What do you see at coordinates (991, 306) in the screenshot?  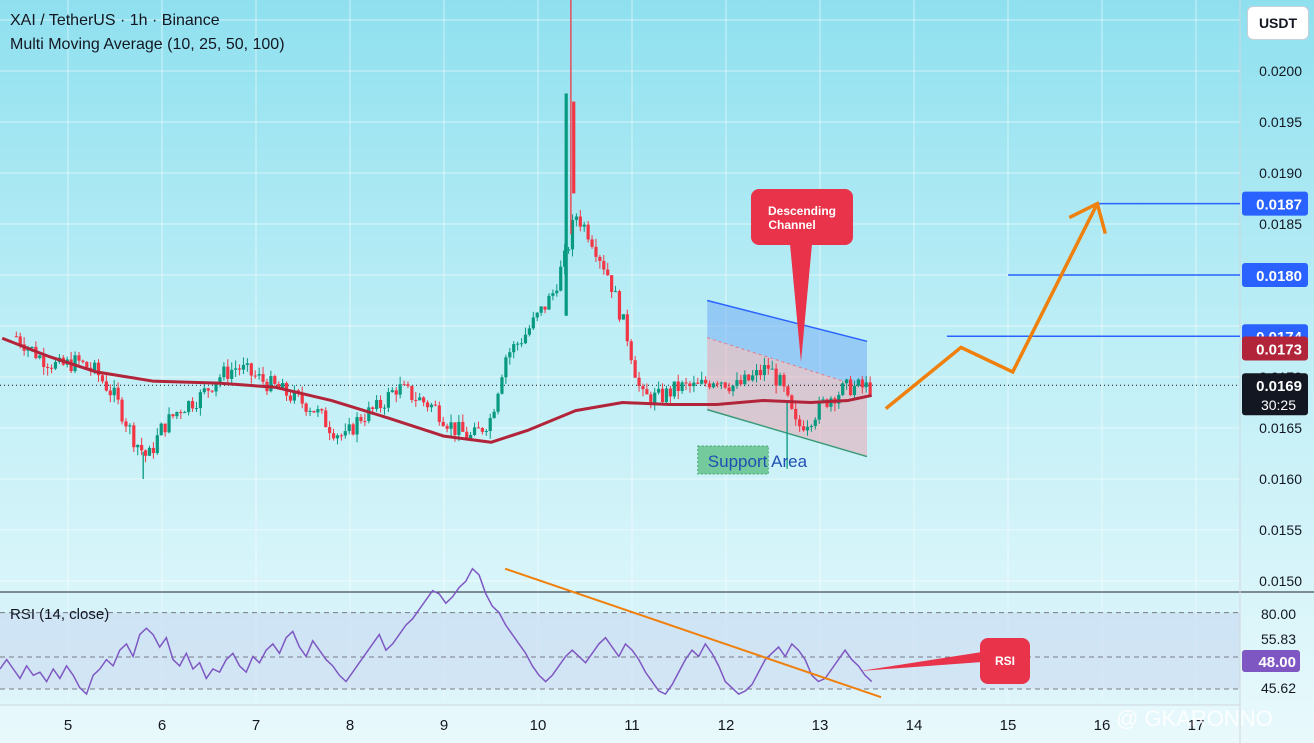 I see `projection-path` at bounding box center [991, 306].